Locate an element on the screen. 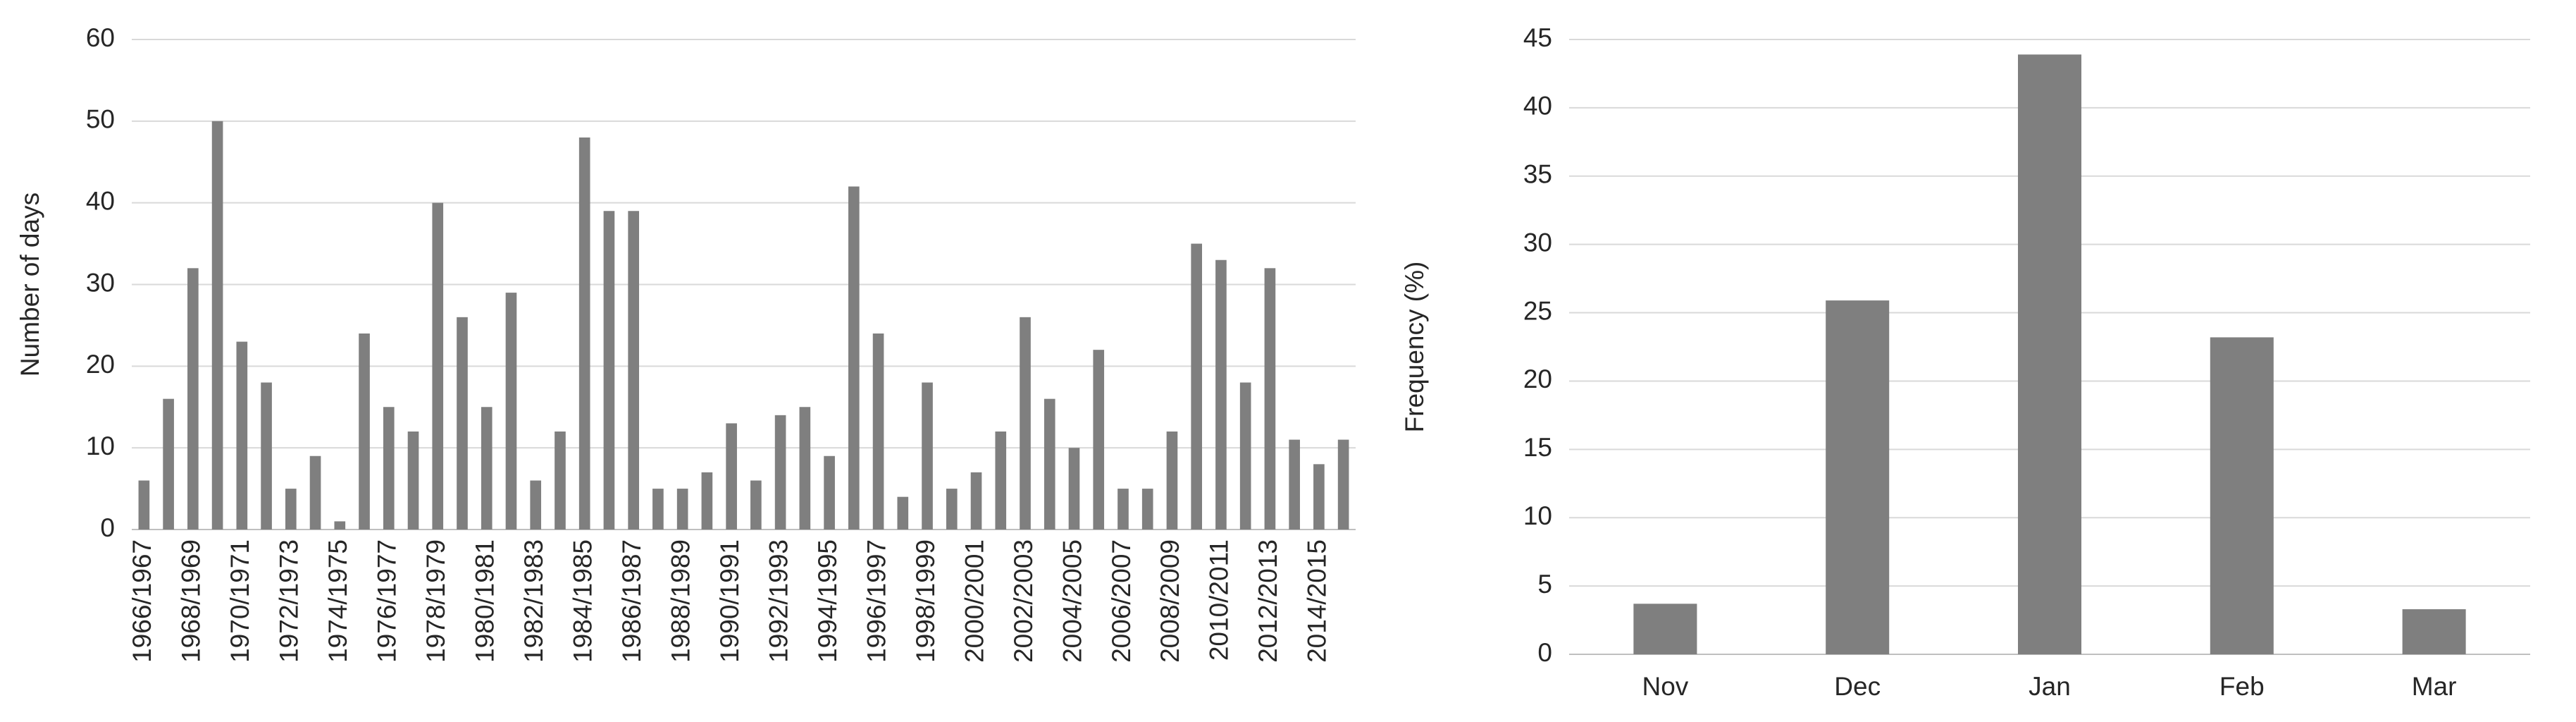 This screenshot has width=2576, height=722. y-axis-title: Number of days is located at coordinates (30, 284).